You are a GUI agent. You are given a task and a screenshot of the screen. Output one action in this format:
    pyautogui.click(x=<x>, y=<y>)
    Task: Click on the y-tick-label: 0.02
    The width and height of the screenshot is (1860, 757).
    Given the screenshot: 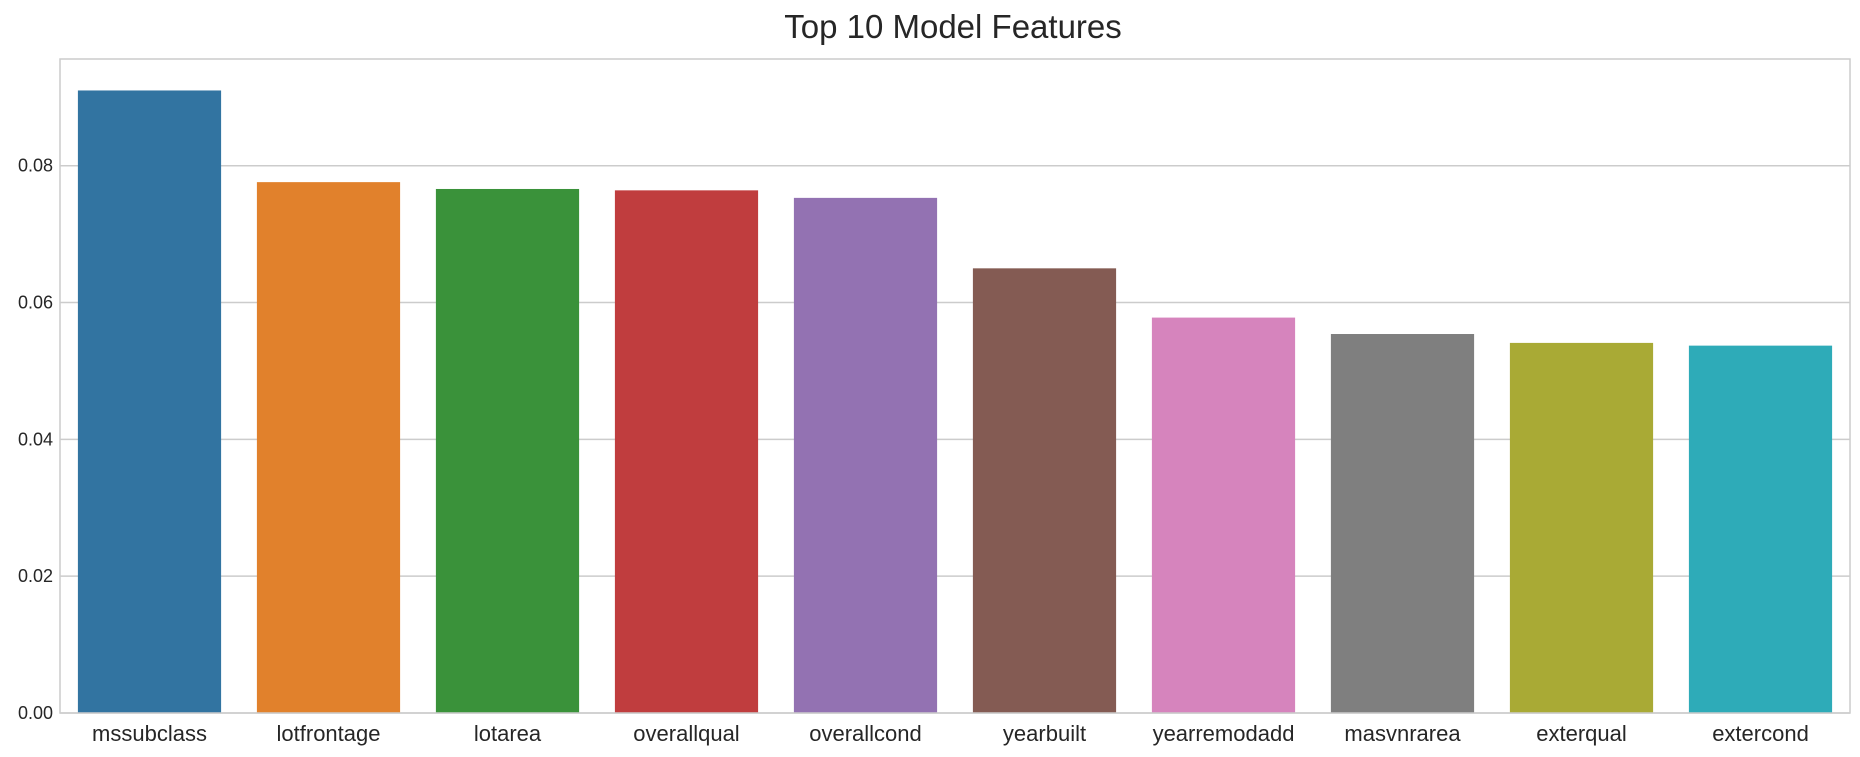 What is the action you would take?
    pyautogui.click(x=35, y=576)
    